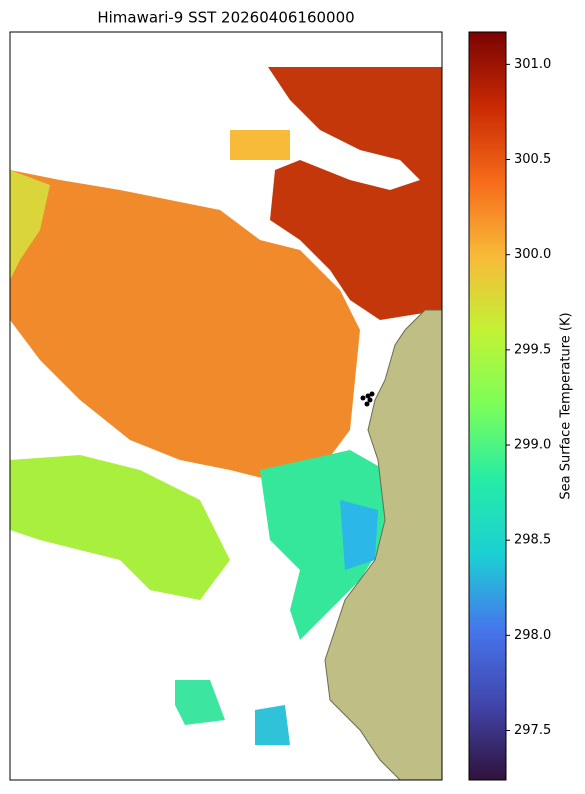 The width and height of the screenshot is (585, 794). What do you see at coordinates (532, 730) in the screenshot?
I see `colorbar-tick-label: 297.5` at bounding box center [532, 730].